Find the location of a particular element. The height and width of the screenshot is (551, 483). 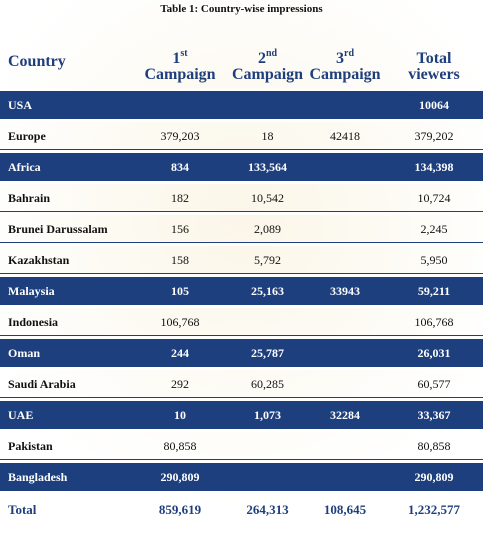

table-cell: 1,073 is located at coordinates (267, 415).